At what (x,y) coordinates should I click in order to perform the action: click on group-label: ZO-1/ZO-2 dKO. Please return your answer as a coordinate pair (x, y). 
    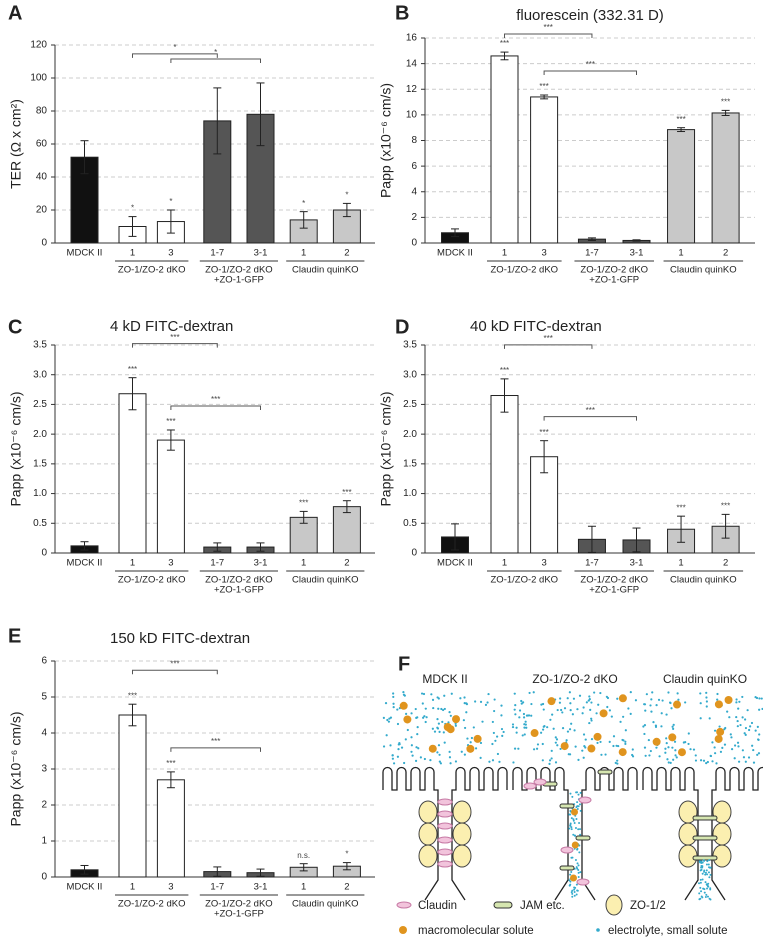
    Looking at the image, I should click on (525, 270).